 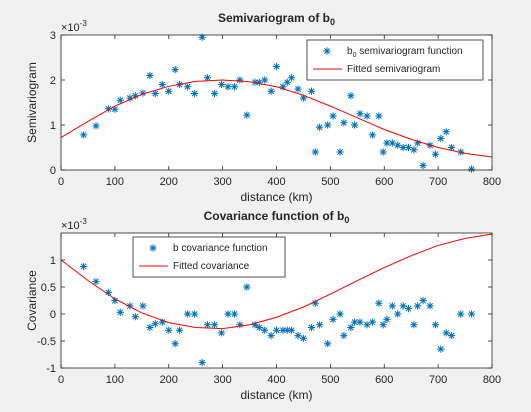 What do you see at coordinates (276, 19) in the screenshot?
I see `chart-title: Semivariogram of b0` at bounding box center [276, 19].